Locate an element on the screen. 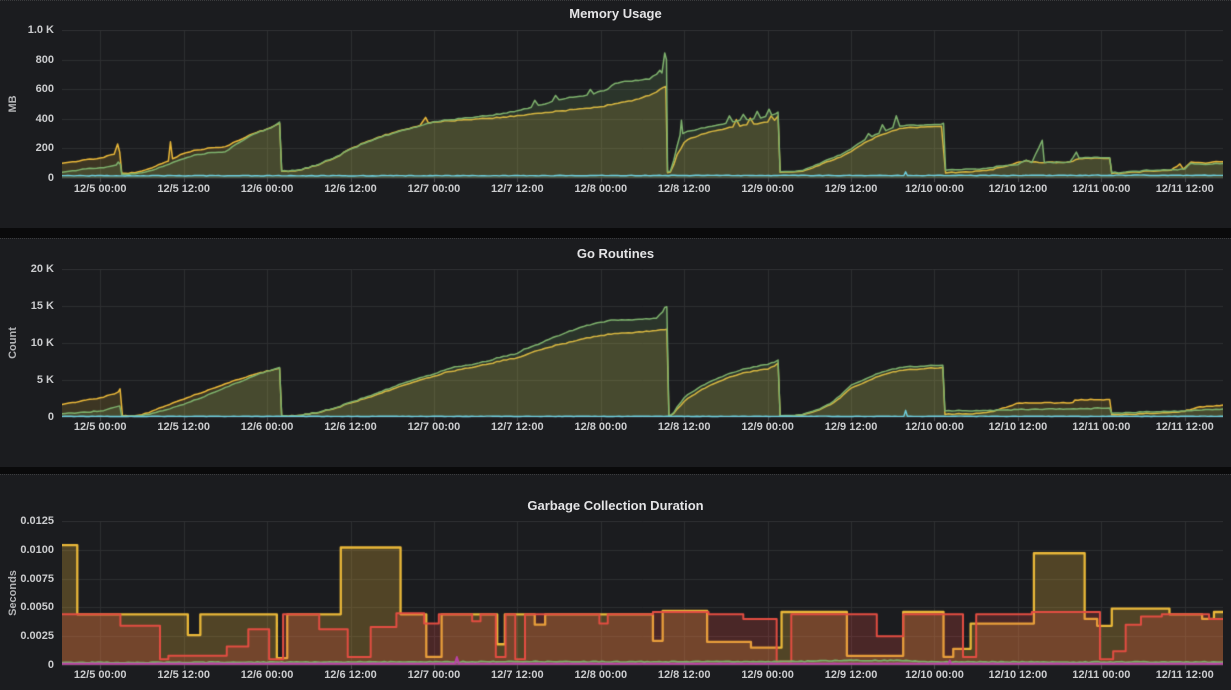  y-tick-label: 15 K is located at coordinates (42, 306).